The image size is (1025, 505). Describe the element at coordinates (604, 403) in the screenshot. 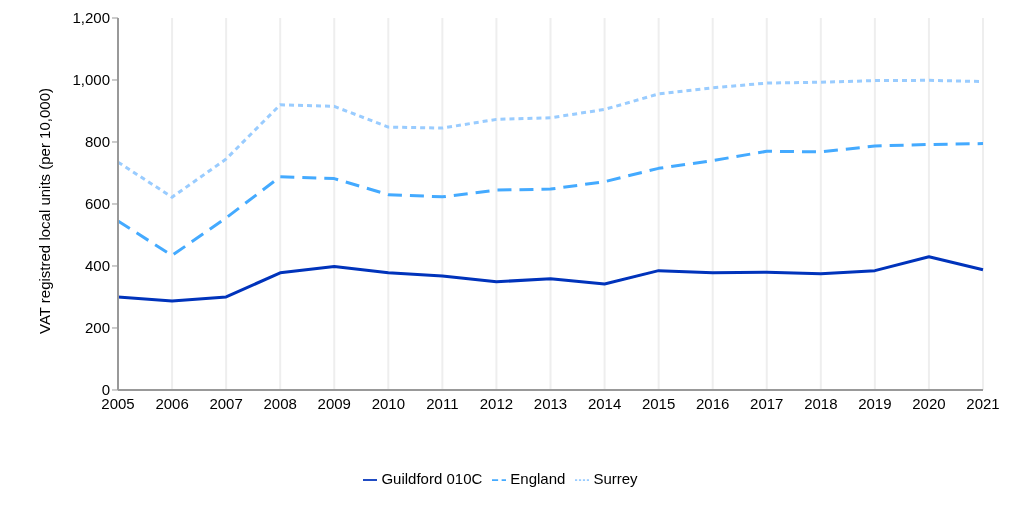

I see `x-tick-label: 2014` at that location.